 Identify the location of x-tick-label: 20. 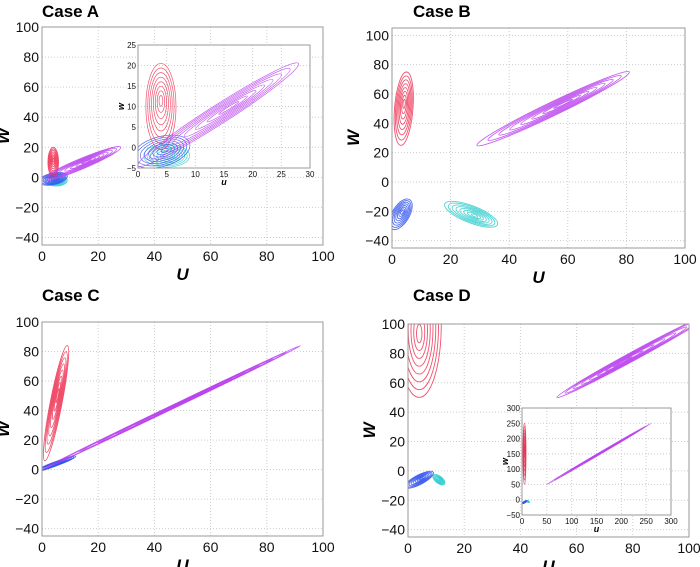
(464, 548).